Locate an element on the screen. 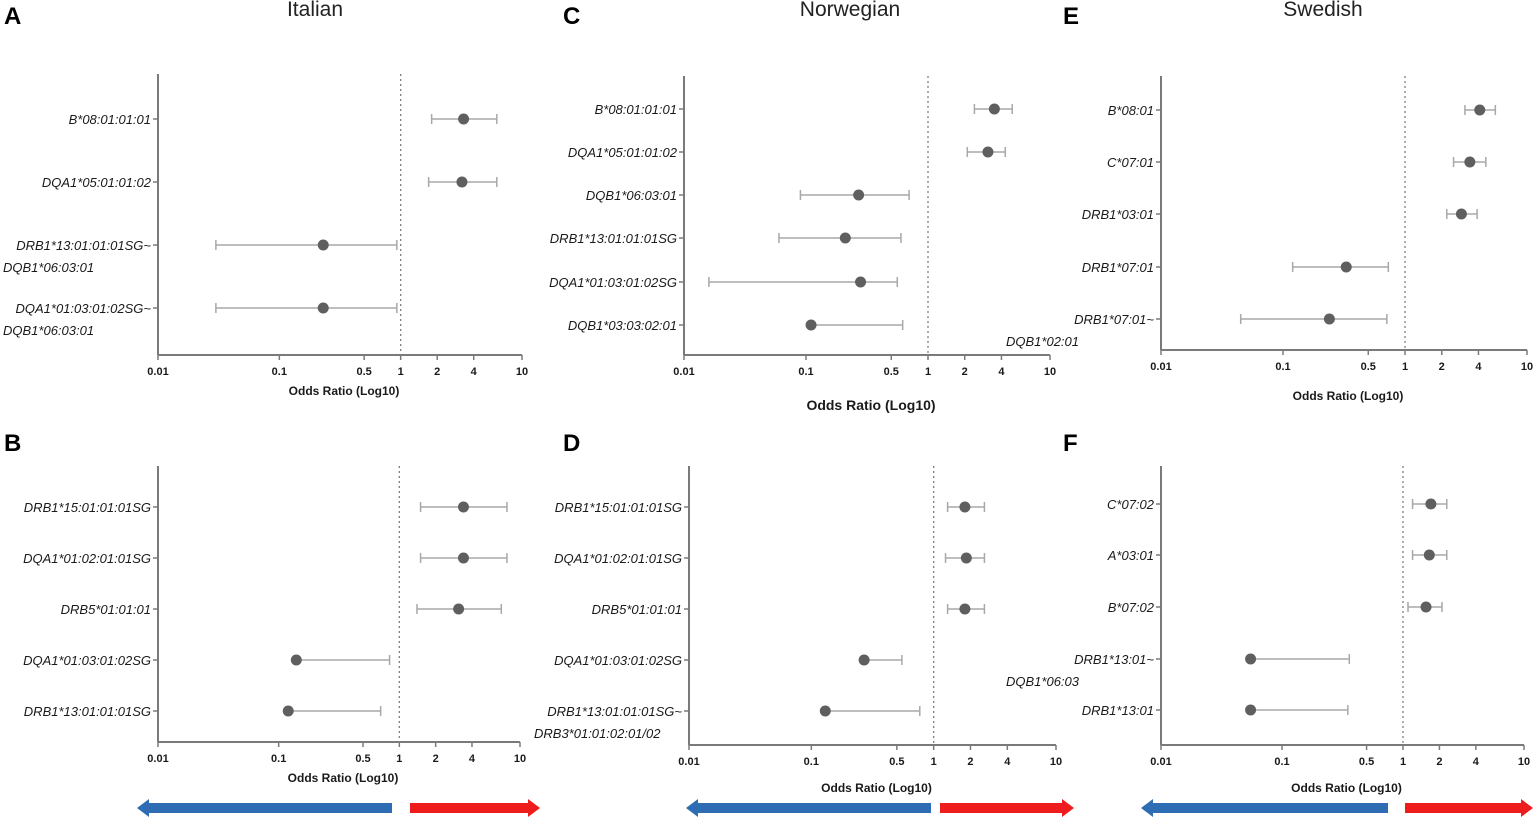 This screenshot has height=820, width=1536. panel-letter-a: A is located at coordinates (13, 16).